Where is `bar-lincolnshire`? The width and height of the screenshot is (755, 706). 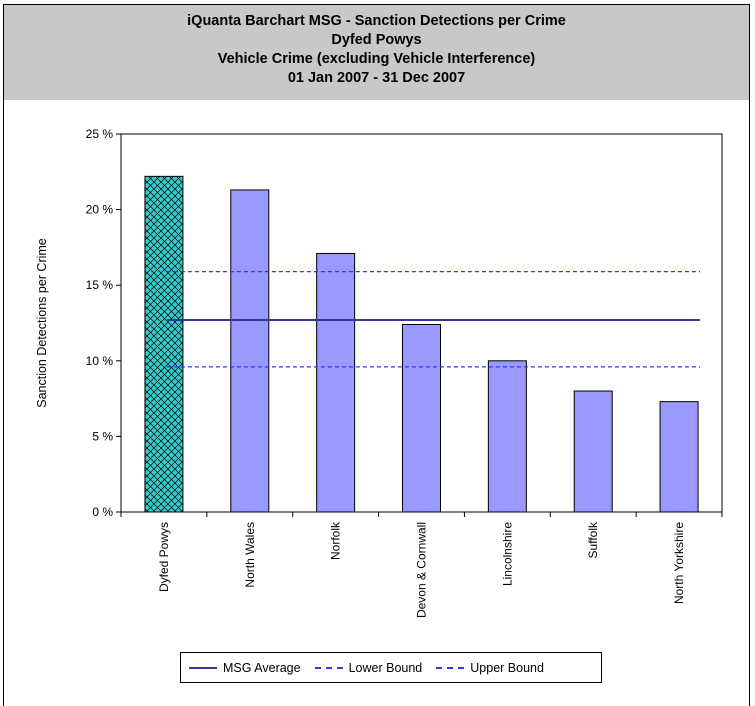
bar-lincolnshire is located at coordinates (507, 436).